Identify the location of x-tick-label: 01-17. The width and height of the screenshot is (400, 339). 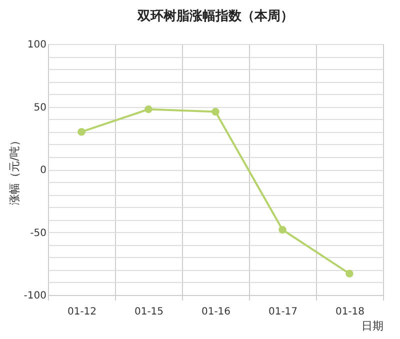
(283, 312).